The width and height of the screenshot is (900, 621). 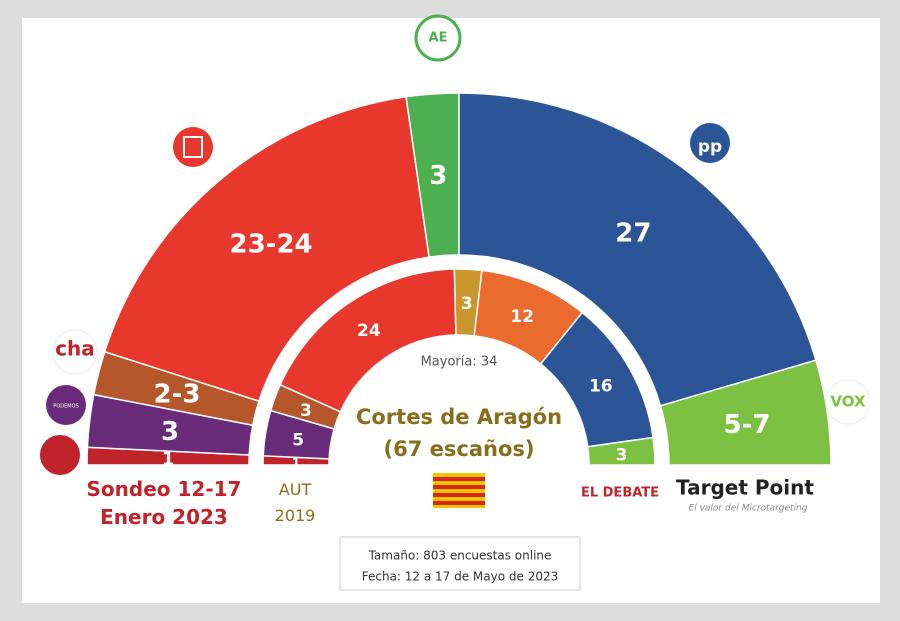 What do you see at coordinates (633, 234) in the screenshot?
I see `seat-label: 27` at bounding box center [633, 234].